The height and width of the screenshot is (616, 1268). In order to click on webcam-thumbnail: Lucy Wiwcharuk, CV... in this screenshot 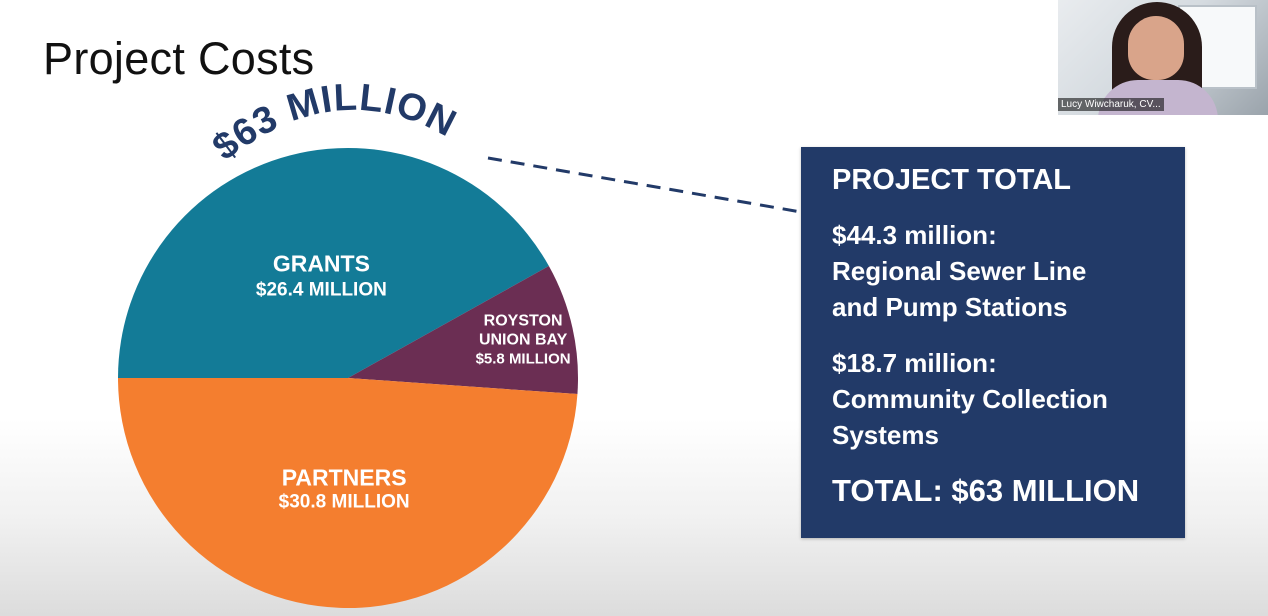, I will do `click(1163, 57)`.